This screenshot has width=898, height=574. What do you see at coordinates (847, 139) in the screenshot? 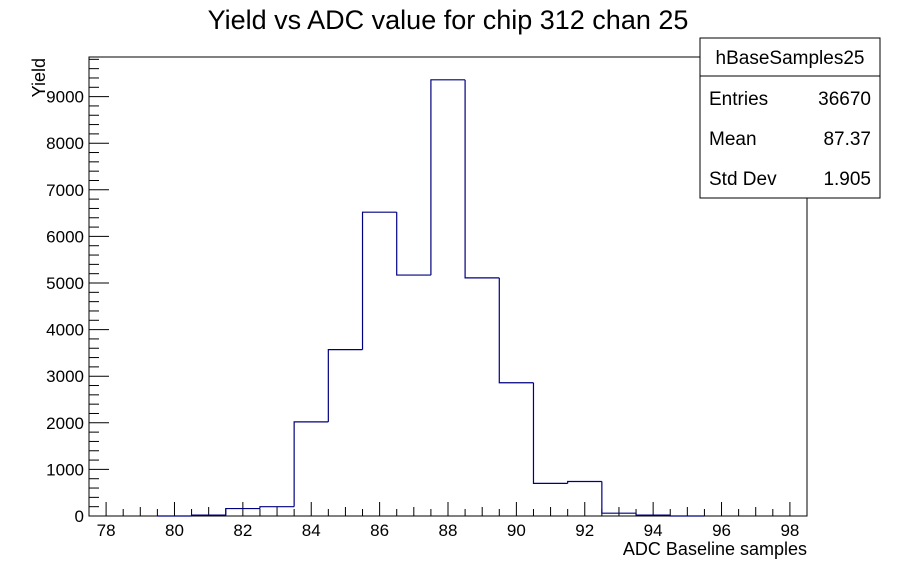
I see `stats-mean-value: 87.37` at bounding box center [847, 139].